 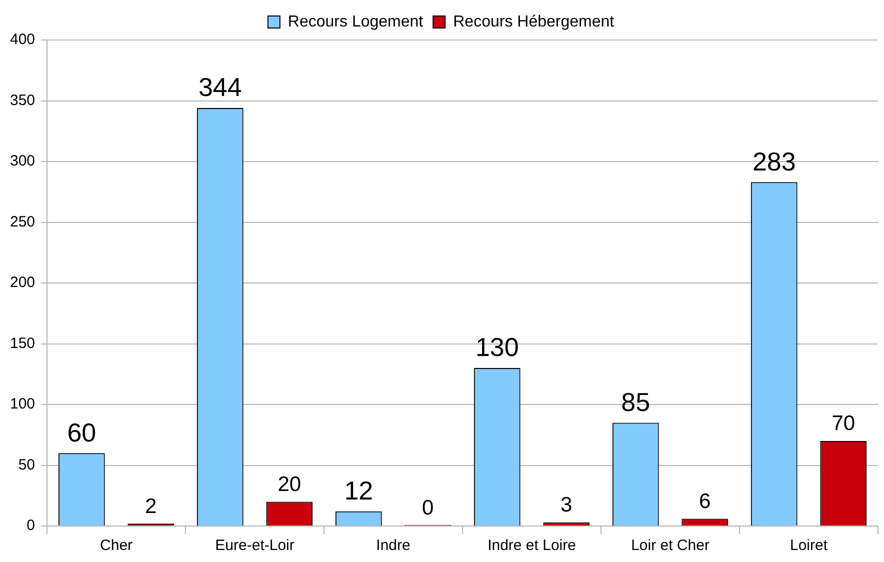 What do you see at coordinates (23, 283) in the screenshot?
I see `y-tick-label: 200` at bounding box center [23, 283].